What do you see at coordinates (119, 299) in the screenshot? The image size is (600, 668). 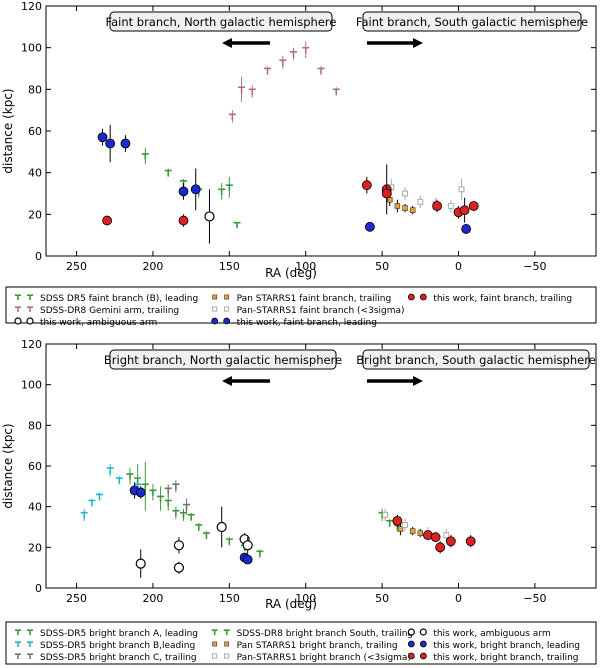 I see `legend-label: SDSS DR5 faint branch (B), leading` at bounding box center [119, 299].